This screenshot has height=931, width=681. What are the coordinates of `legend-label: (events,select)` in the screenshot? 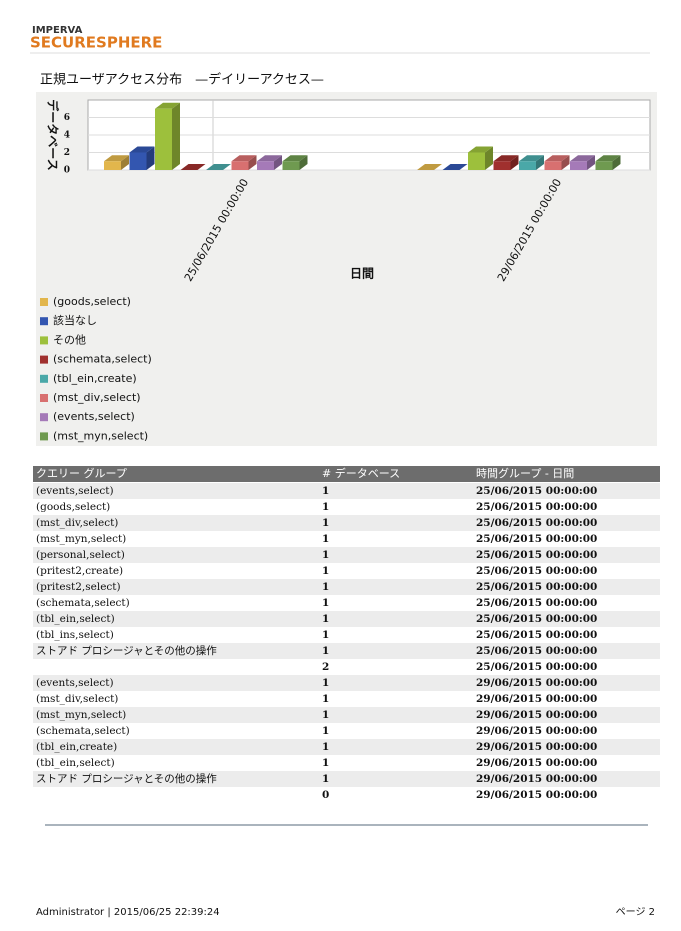 It's located at (94, 416).